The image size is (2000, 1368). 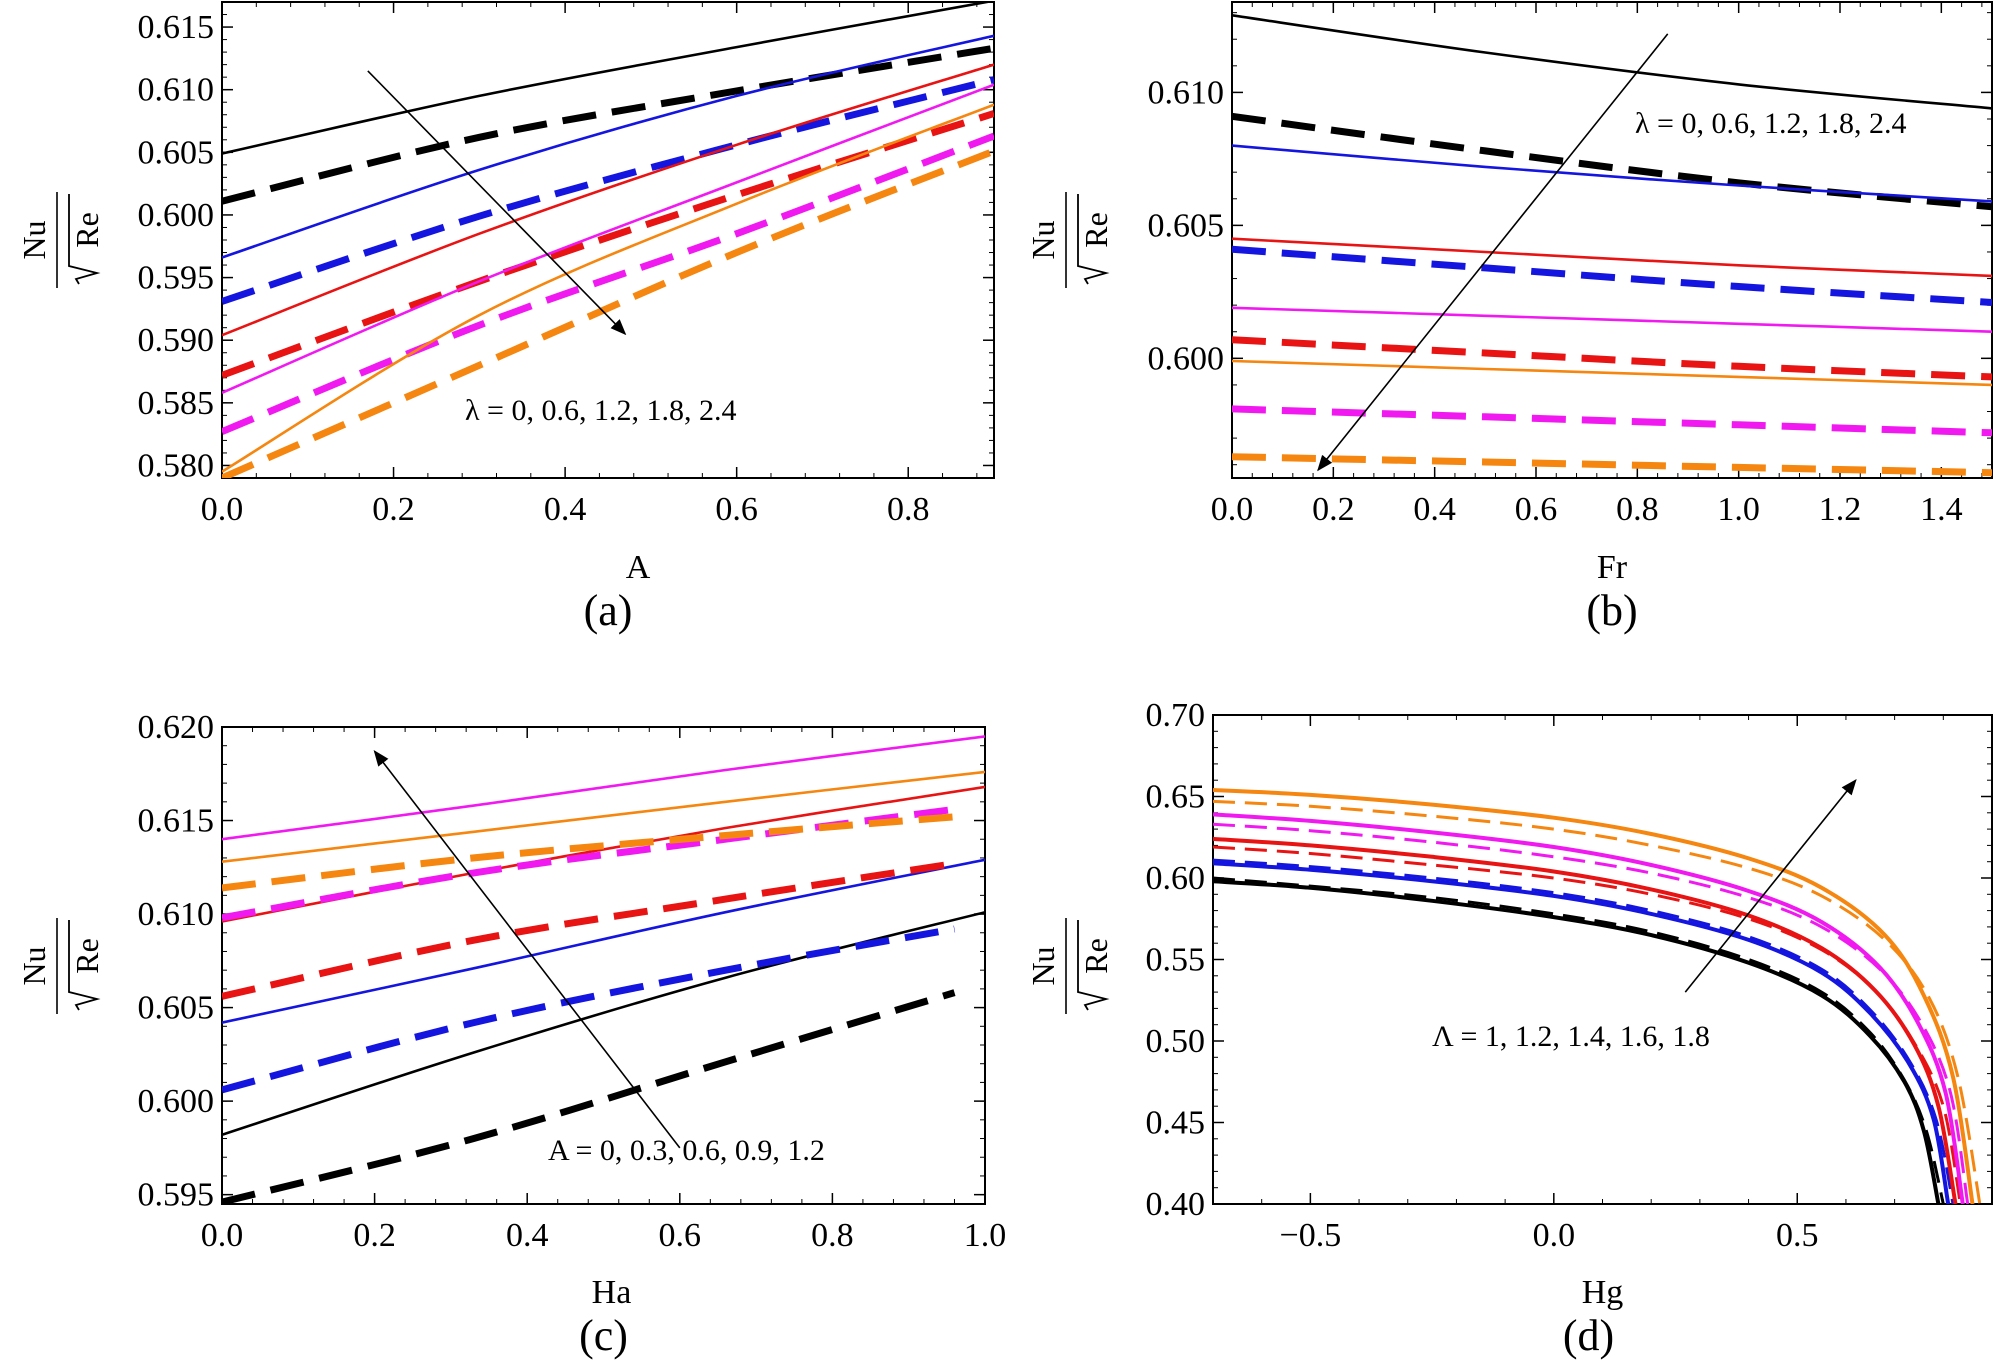 I want to click on y-tick-label: 0.620, so click(x=176, y=727).